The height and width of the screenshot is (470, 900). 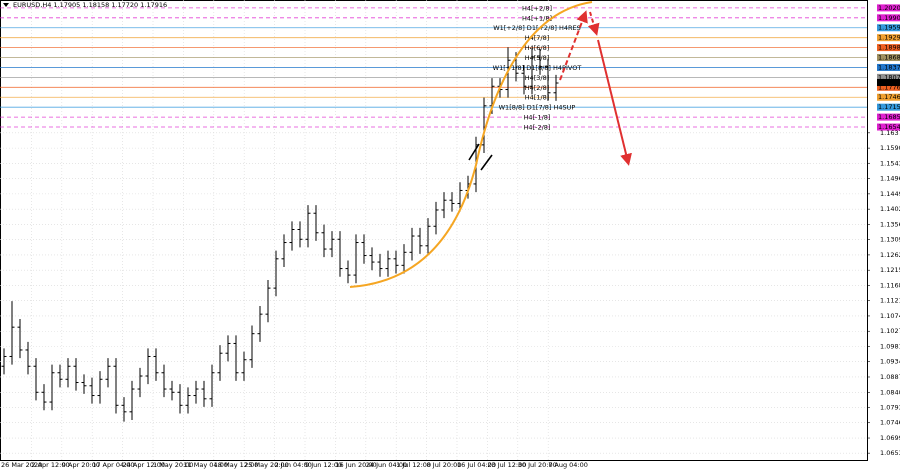 I want to click on y-tick-label: 1.12150, so click(x=890, y=270).